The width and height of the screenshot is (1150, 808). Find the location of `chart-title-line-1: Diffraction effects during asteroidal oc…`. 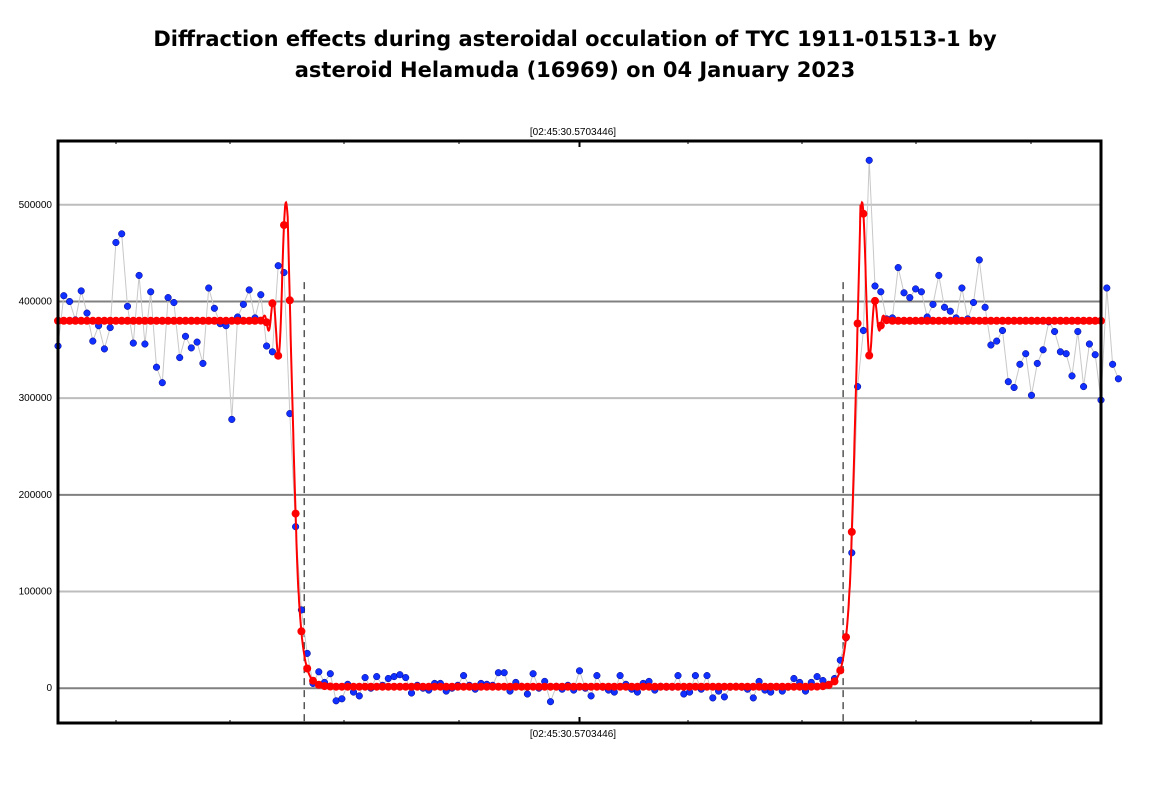

chart-title-line-1: Diffraction effects during asteroidal oc… is located at coordinates (575, 39).